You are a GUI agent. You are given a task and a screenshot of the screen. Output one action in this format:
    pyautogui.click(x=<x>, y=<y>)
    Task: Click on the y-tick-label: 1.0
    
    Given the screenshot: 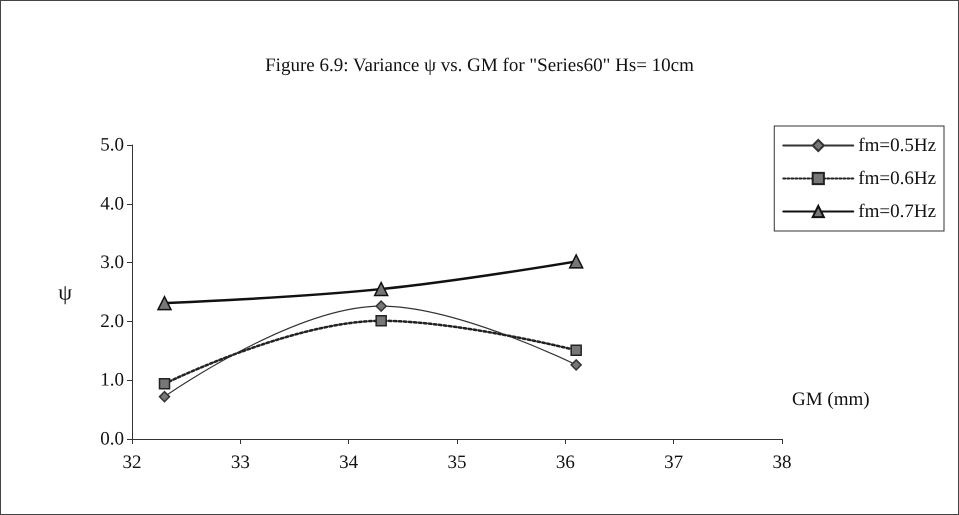 What is the action you would take?
    pyautogui.click(x=112, y=380)
    